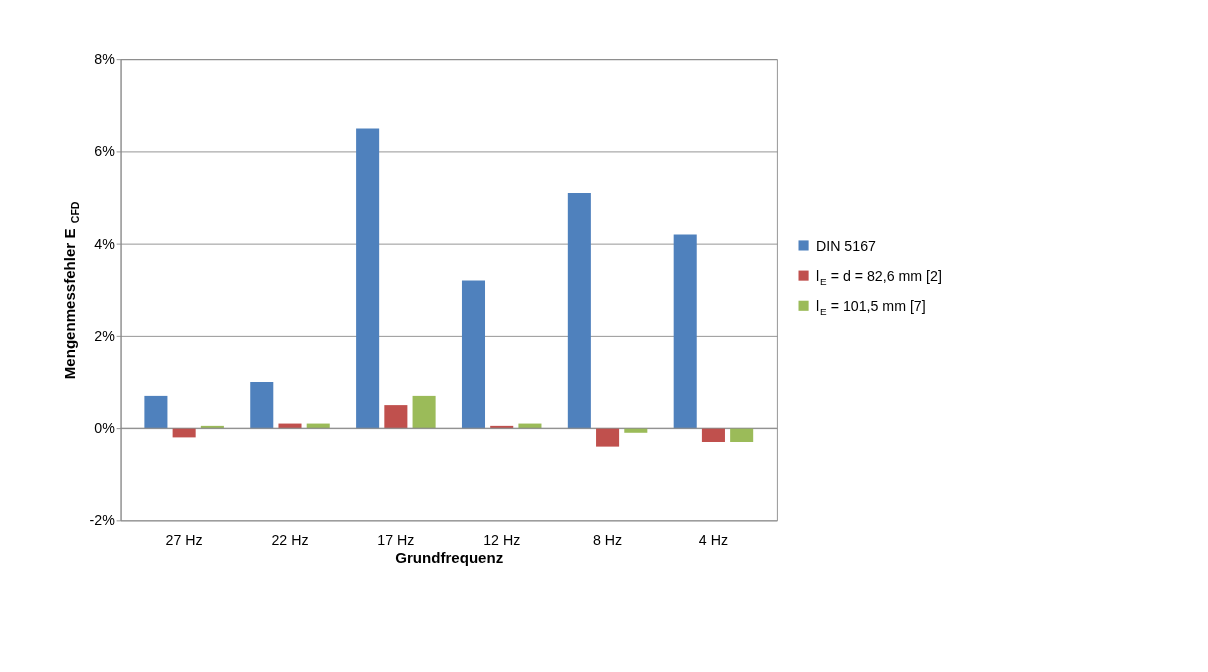  I want to click on x-tick-label: 27 Hz, so click(184, 539).